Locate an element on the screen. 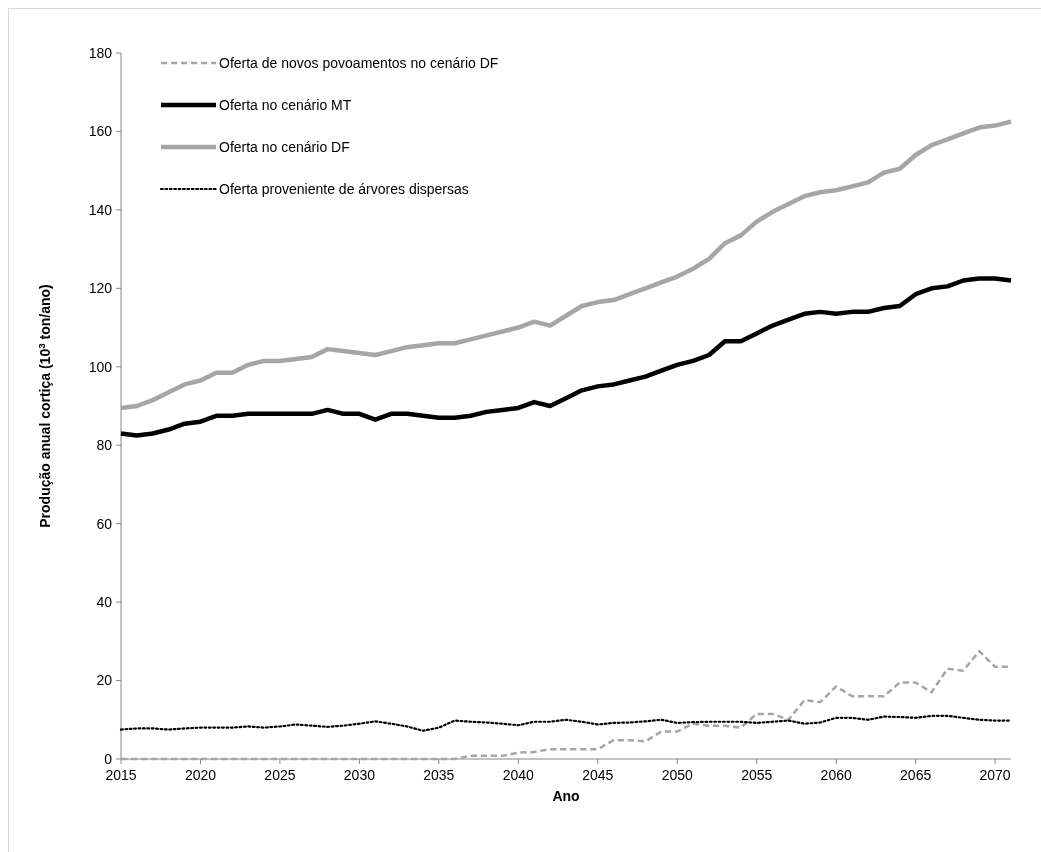 This screenshot has height=852, width=1041. x-tick-label: 2045 is located at coordinates (598, 775).